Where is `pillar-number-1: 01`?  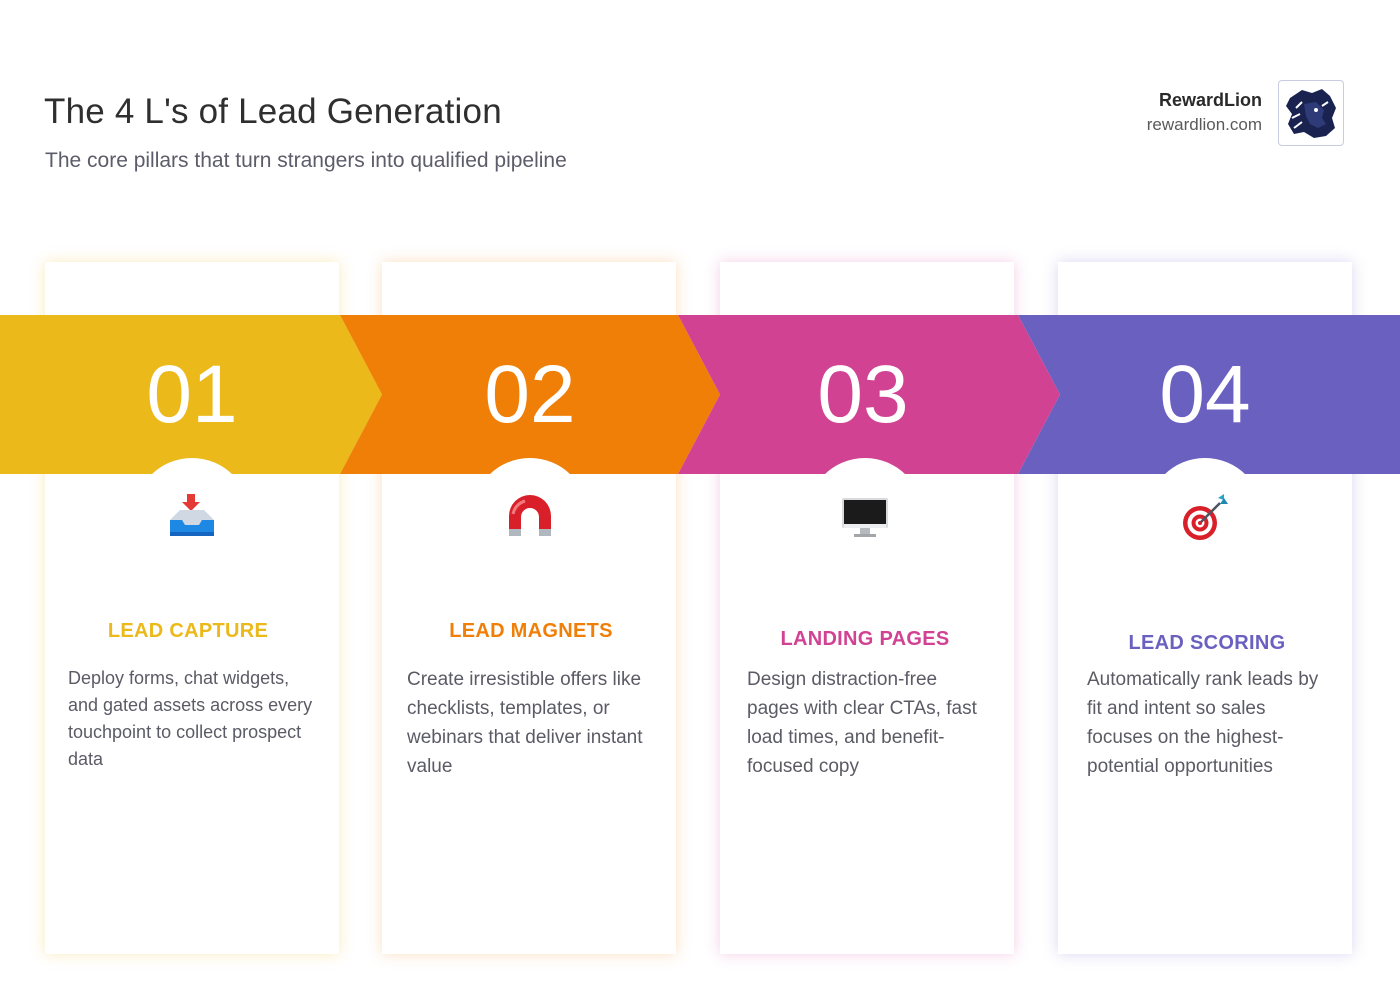
pillar-number-1: 01 is located at coordinates (191, 394).